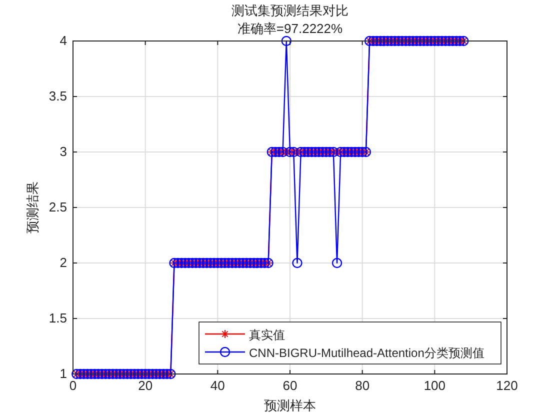 Image resolution: width=560 pixels, height=420 pixels. I want to click on y-tick-label: 4, so click(63, 40).